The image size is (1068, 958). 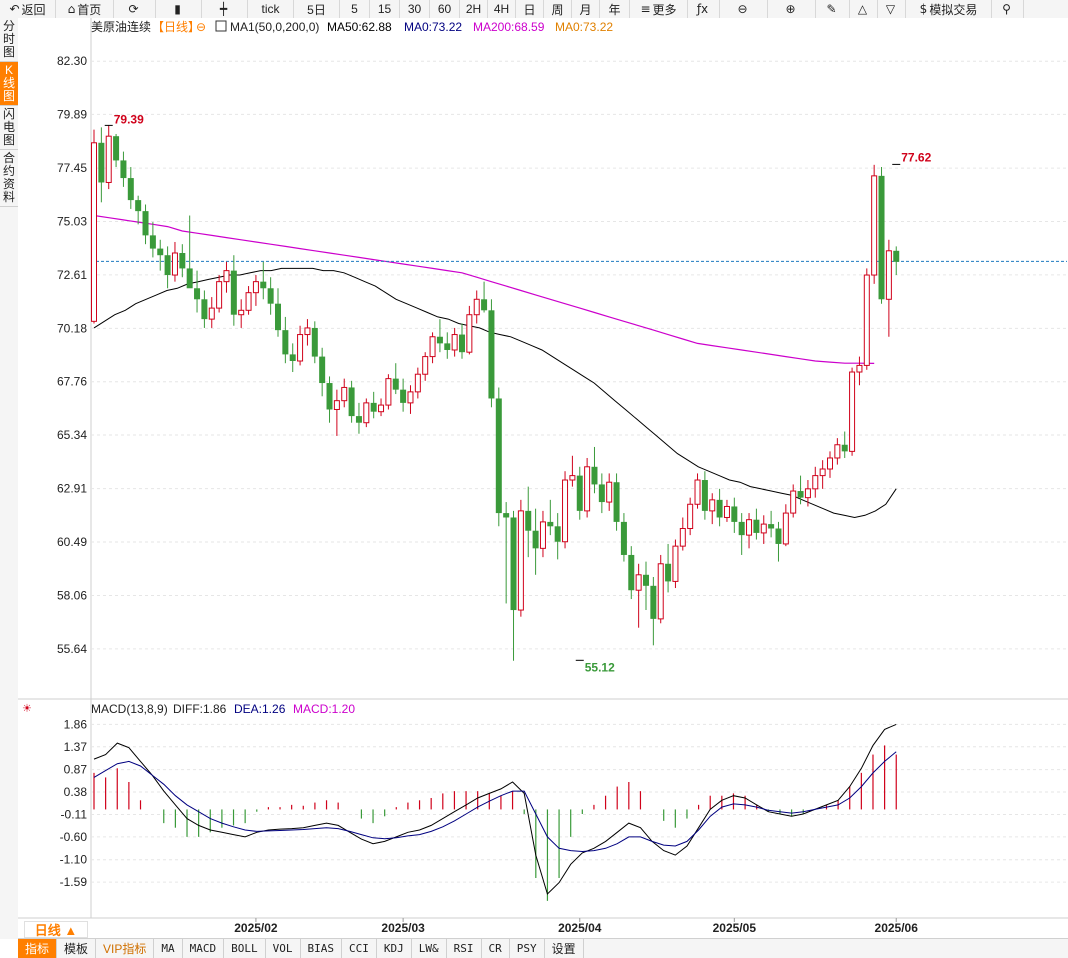 What do you see at coordinates (659, 9) in the screenshot?
I see `menu-button: ≡ 更多` at bounding box center [659, 9].